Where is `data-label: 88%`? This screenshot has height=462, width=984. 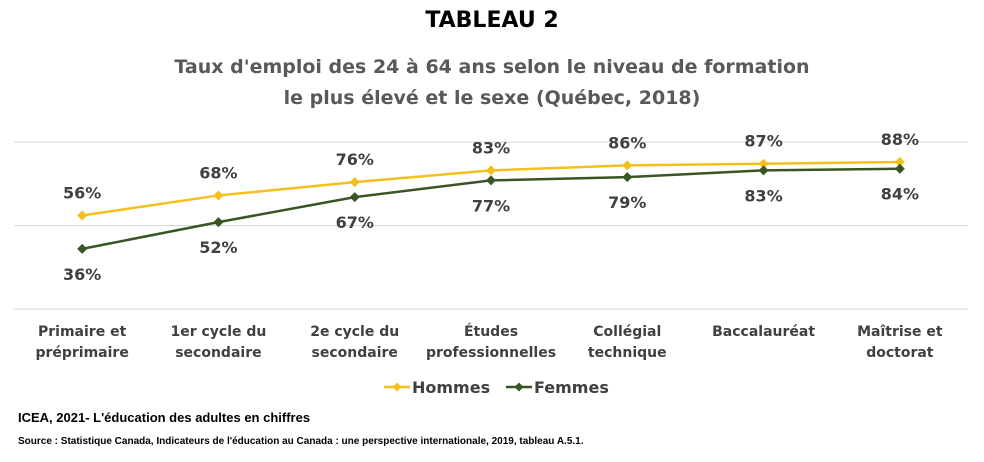 data-label: 88% is located at coordinates (900, 139).